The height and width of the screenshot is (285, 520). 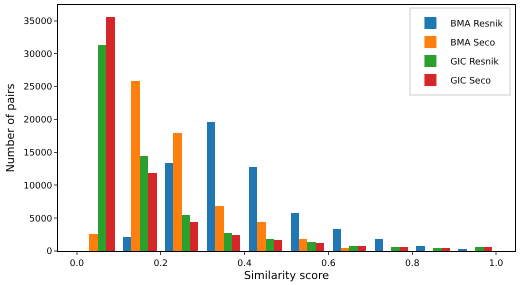 I want to click on legend-label: GIC Seco, so click(x=471, y=81).